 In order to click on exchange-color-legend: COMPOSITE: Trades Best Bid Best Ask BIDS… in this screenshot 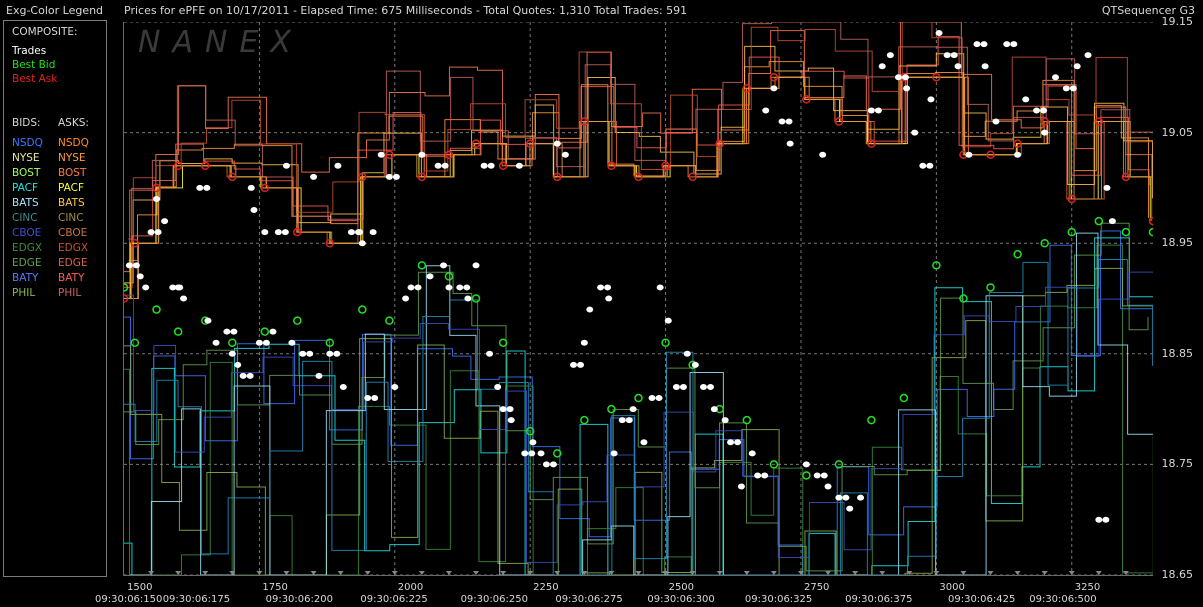, I will do `click(55, 298)`.